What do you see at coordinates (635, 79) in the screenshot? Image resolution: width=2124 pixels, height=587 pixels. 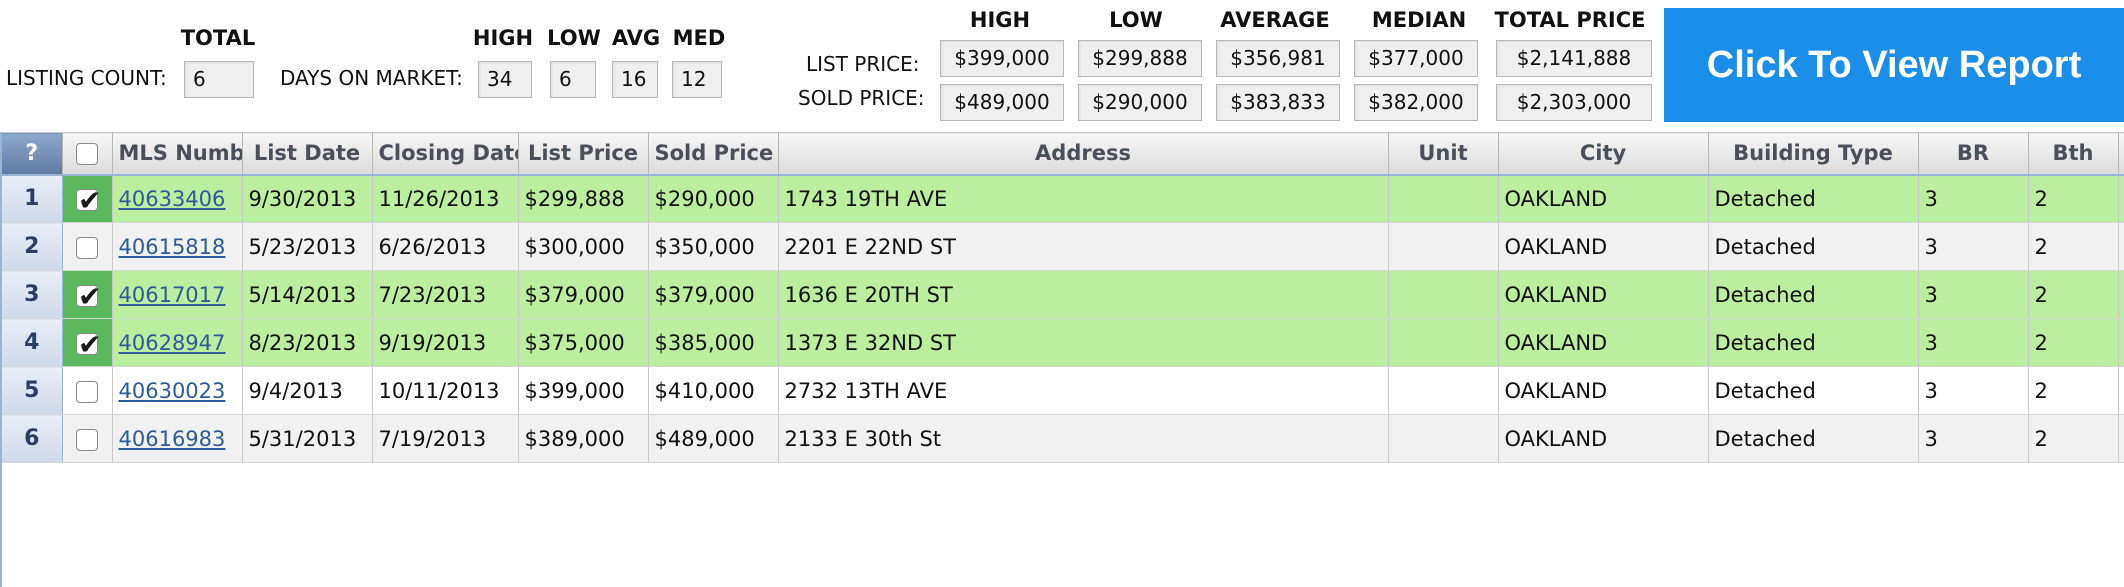 I see `dom-avg-value: 16` at bounding box center [635, 79].